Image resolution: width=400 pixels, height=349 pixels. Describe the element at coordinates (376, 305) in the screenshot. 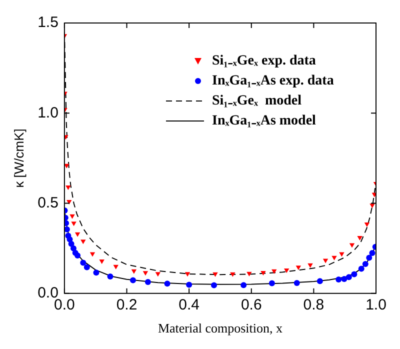

I see `x-tick-label: 1.0` at that location.